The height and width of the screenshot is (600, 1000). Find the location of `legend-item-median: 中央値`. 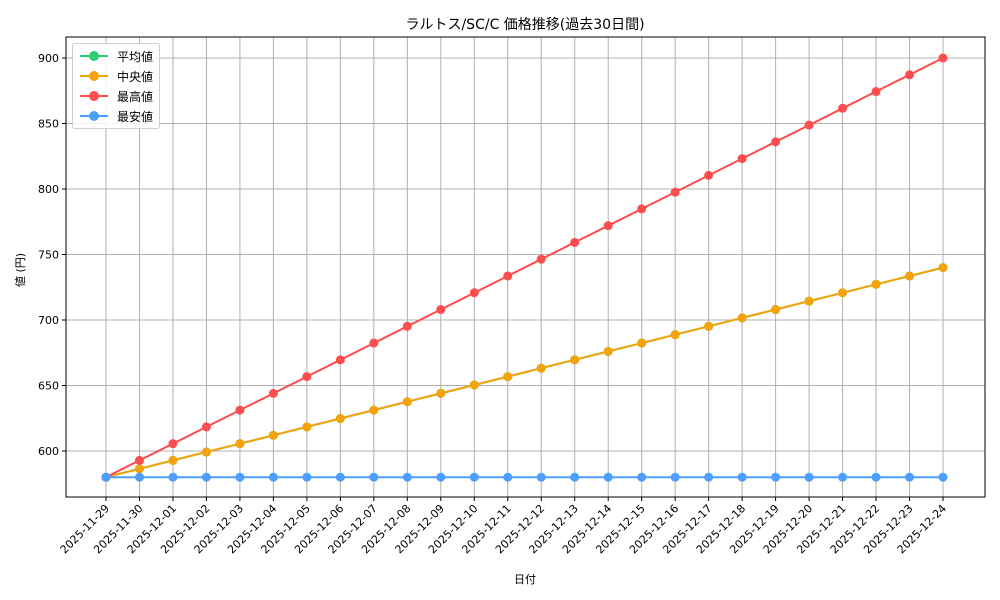

legend-item-median: 中央値 is located at coordinates (116, 76).